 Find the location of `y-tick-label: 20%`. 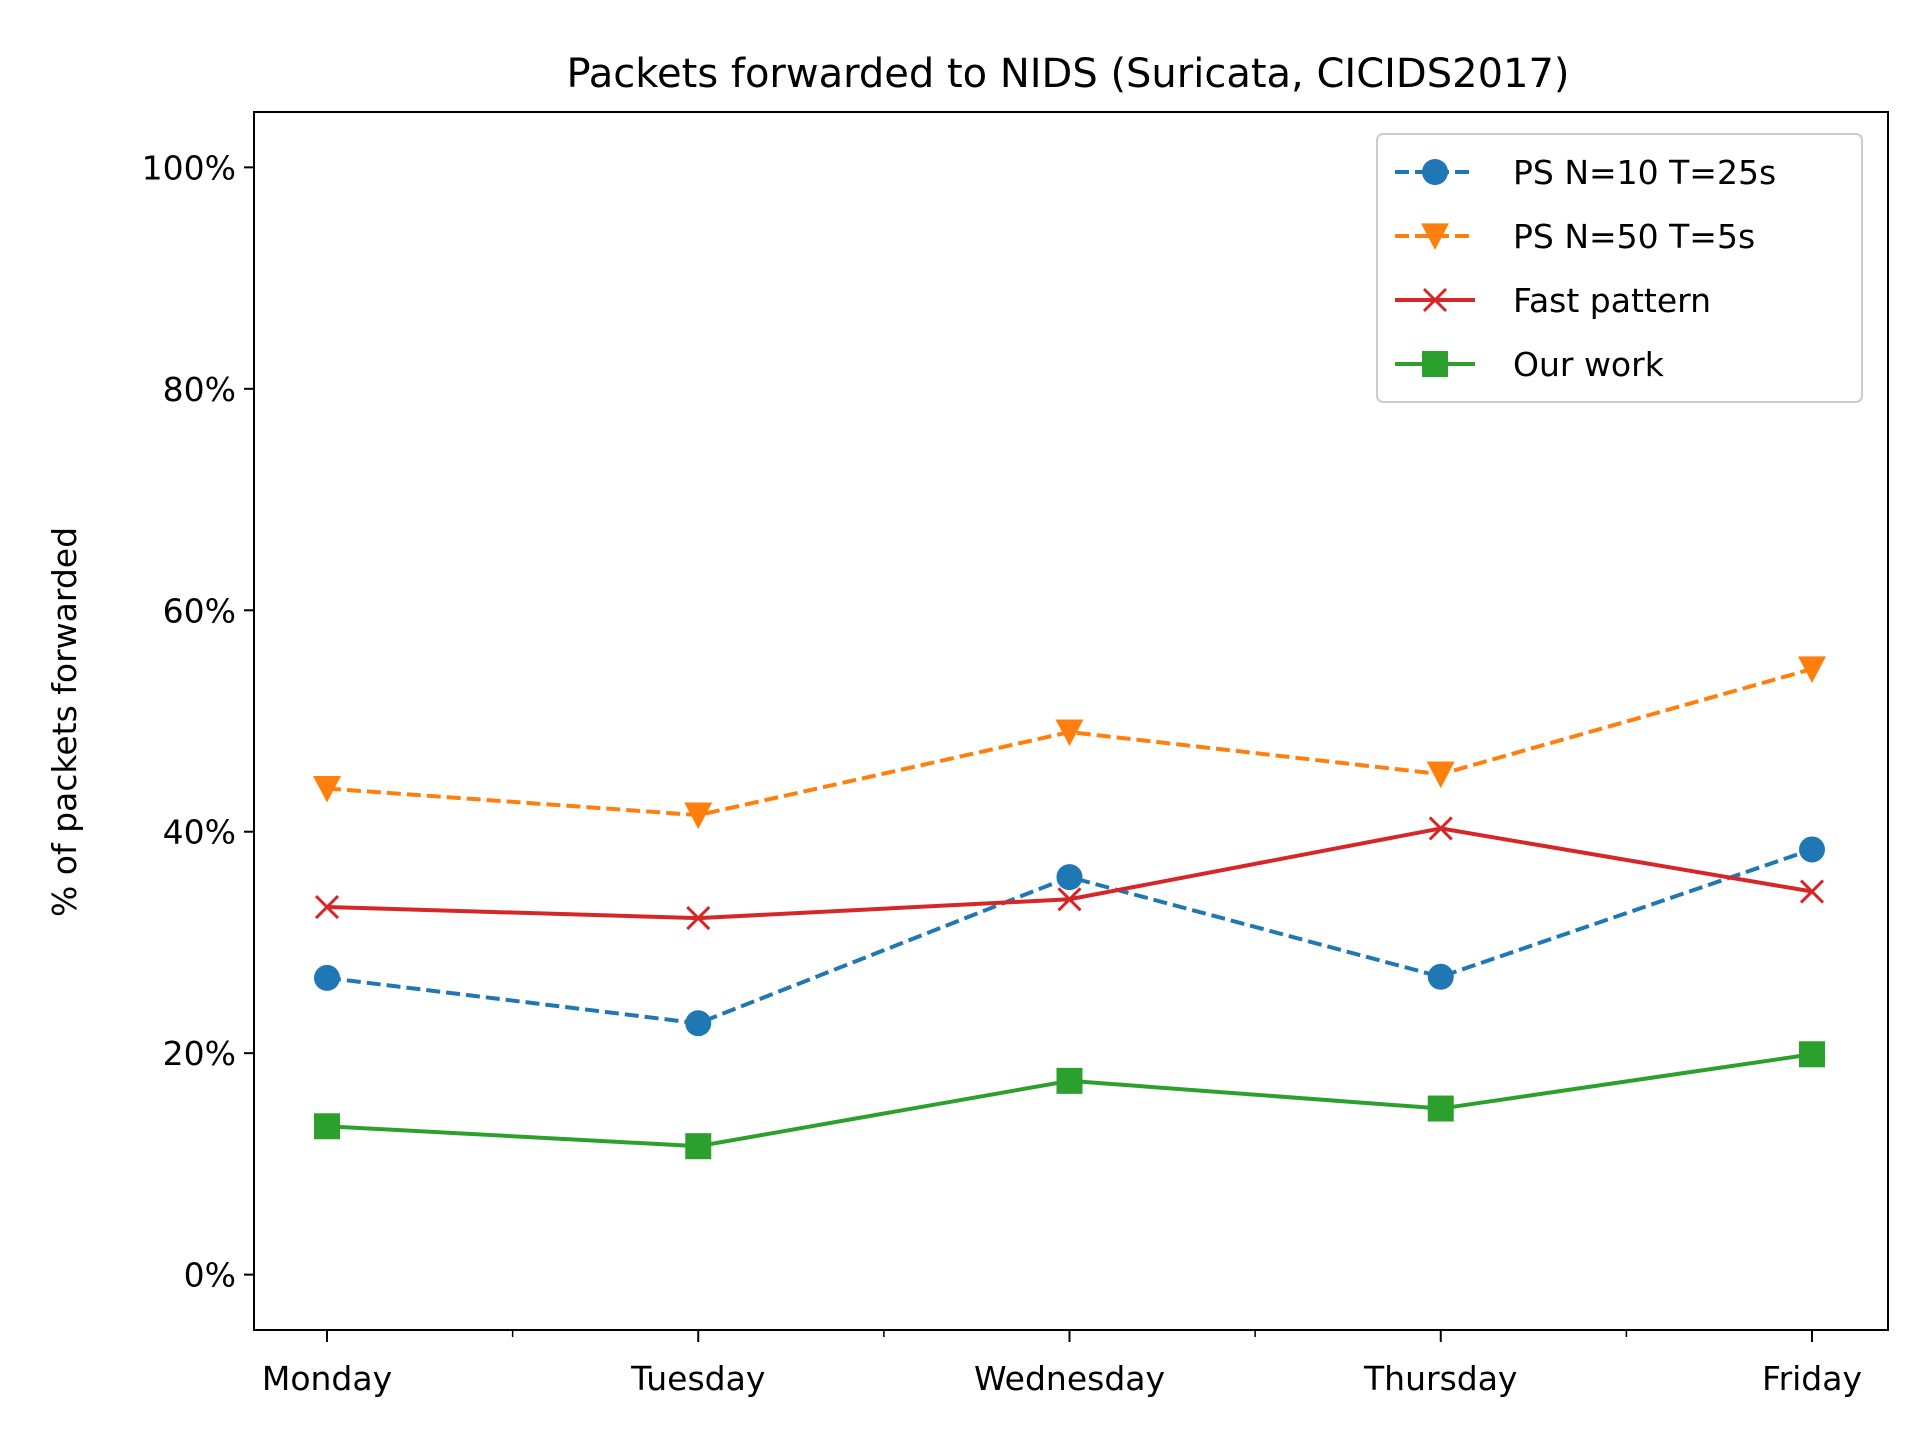

y-tick-label: 20% is located at coordinates (199, 1053).